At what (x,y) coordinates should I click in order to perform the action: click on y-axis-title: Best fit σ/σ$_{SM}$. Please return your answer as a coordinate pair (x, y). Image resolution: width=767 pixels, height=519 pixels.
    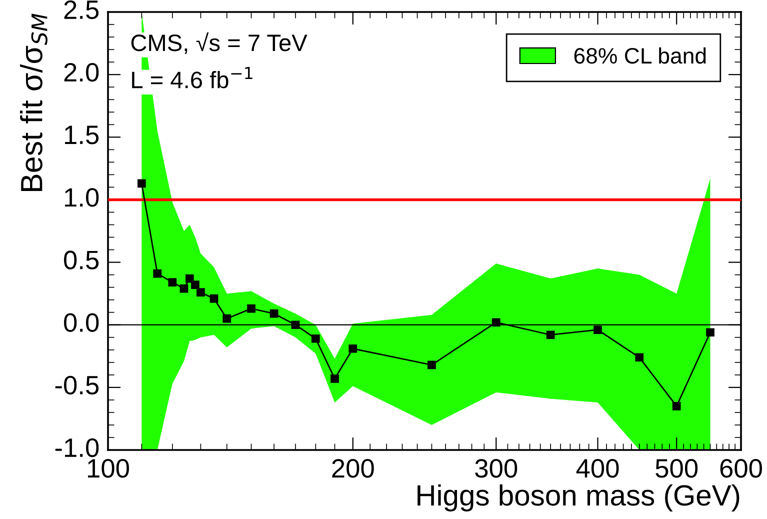
    Looking at the image, I should click on (34, 102).